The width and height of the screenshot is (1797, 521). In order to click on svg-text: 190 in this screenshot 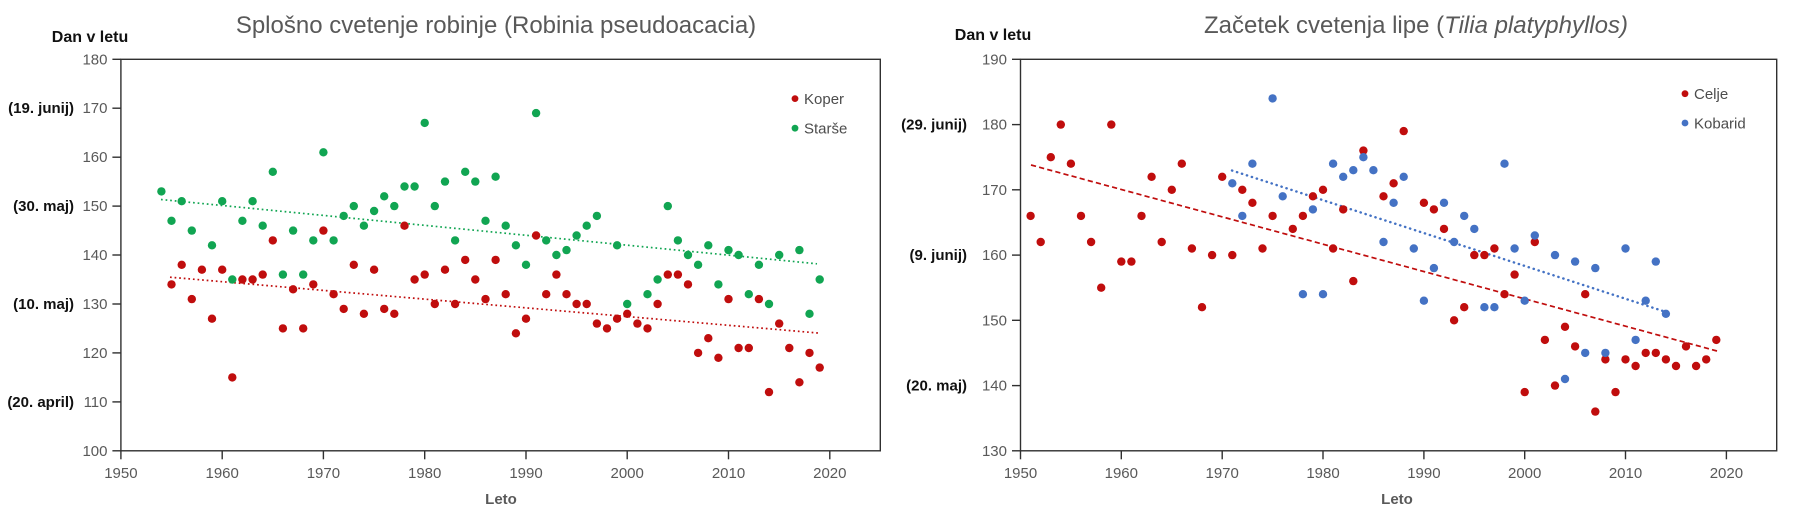, I will do `click(994, 59)`.